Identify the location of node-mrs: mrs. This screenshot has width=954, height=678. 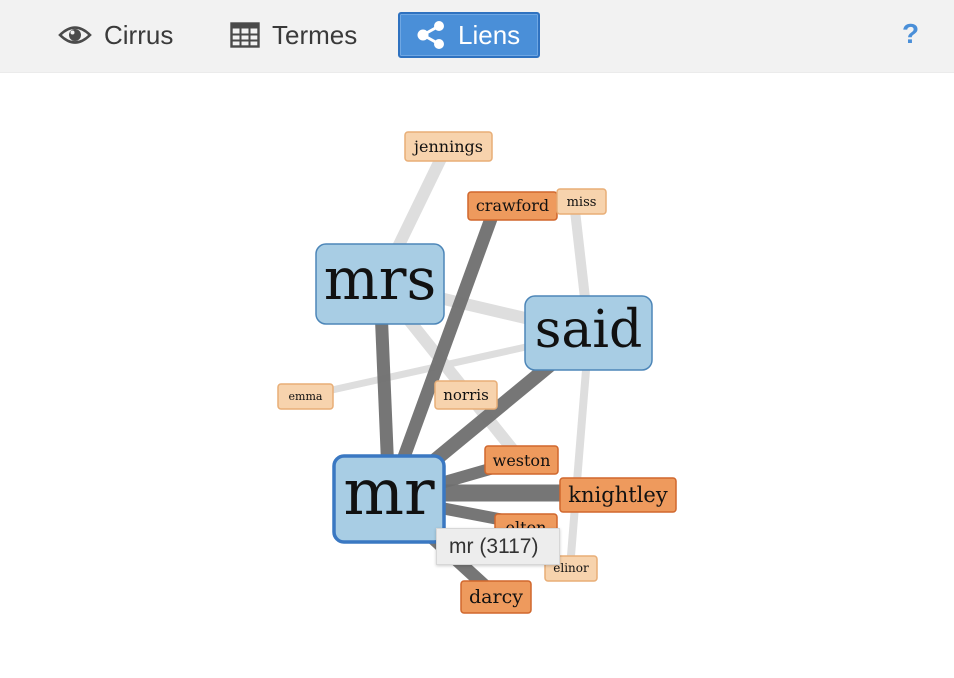
(380, 284).